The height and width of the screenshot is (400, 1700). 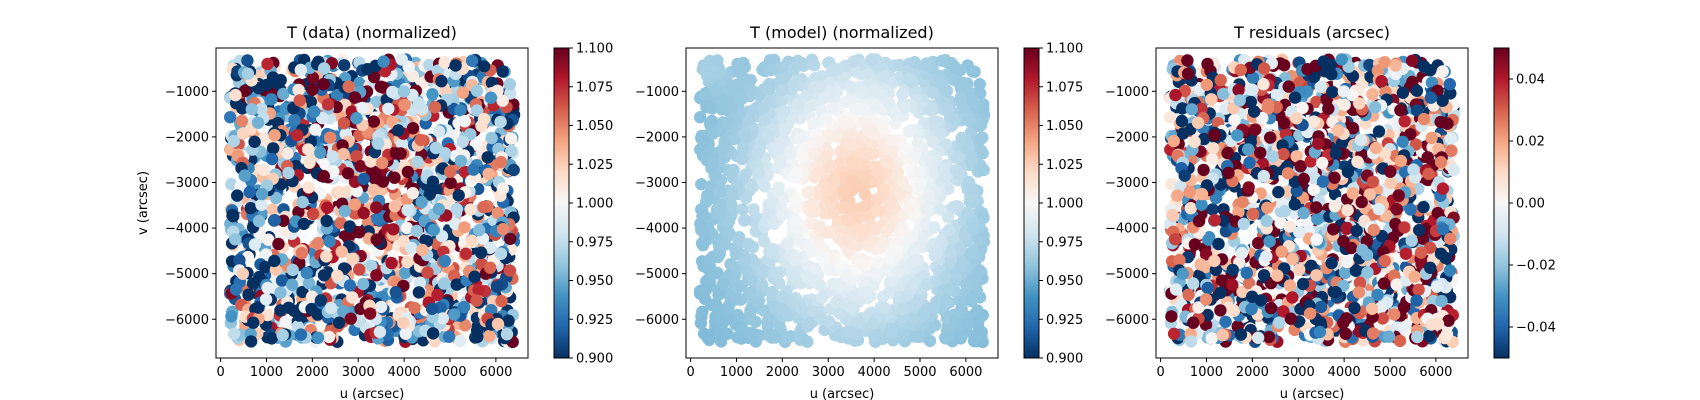 I want to click on colorbar-tick-label: 1.000, so click(x=594, y=204).